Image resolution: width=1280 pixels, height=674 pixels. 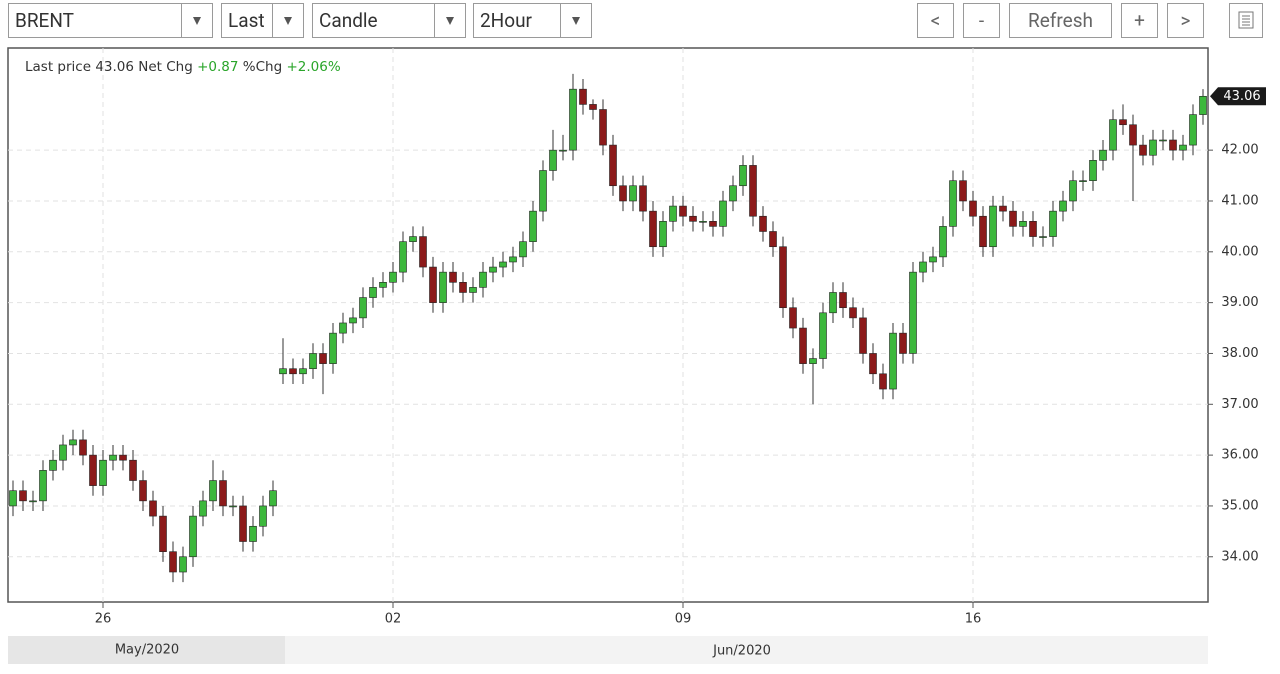 What do you see at coordinates (1239, 302) in the screenshot?
I see `y-tick-label: 39.00` at bounding box center [1239, 302].